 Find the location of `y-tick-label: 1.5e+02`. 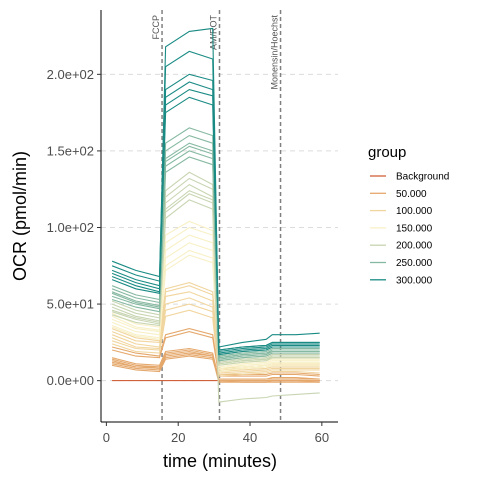

y-tick-label: 1.5e+02 is located at coordinates (70, 150).